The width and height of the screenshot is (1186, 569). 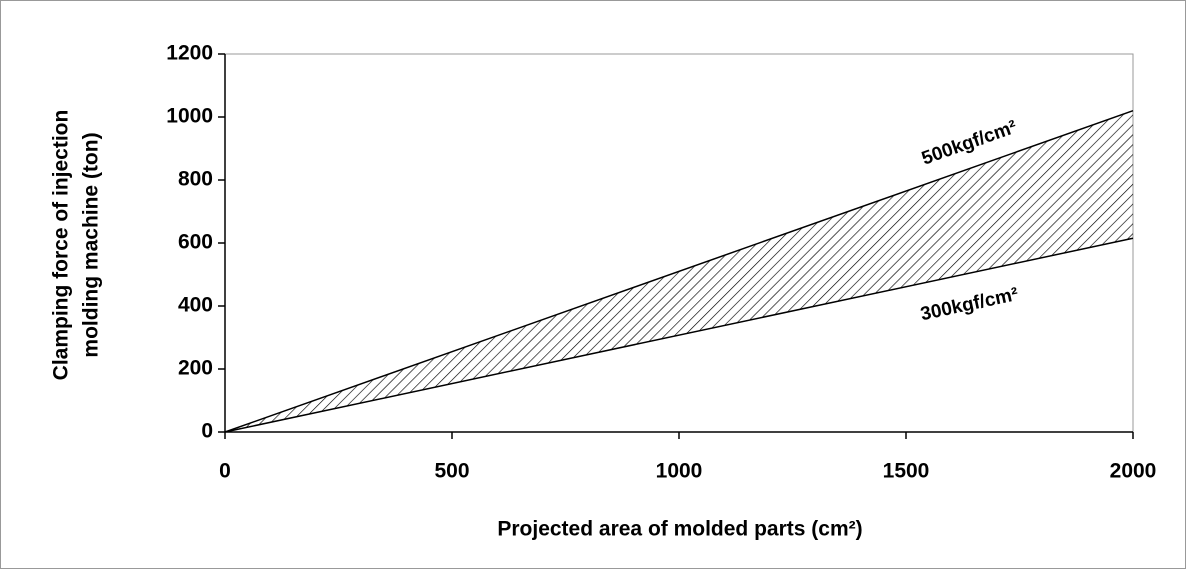 I want to click on y-axis-label: Clamping force of injection, so click(x=61, y=245).